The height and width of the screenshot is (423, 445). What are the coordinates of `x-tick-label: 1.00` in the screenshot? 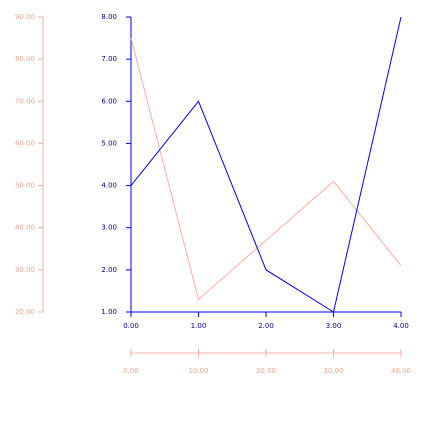 It's located at (199, 326).